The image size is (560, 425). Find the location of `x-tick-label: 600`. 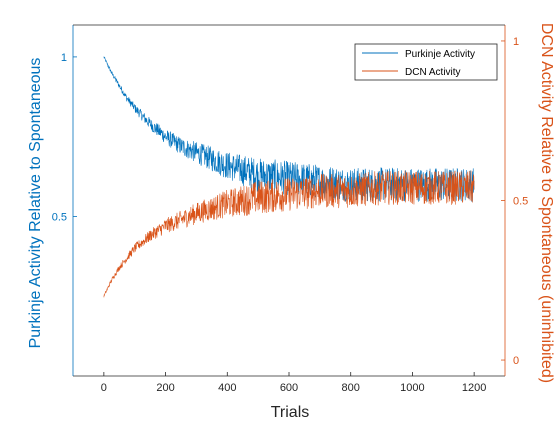

x-tick-label: 600 is located at coordinates (289, 388).